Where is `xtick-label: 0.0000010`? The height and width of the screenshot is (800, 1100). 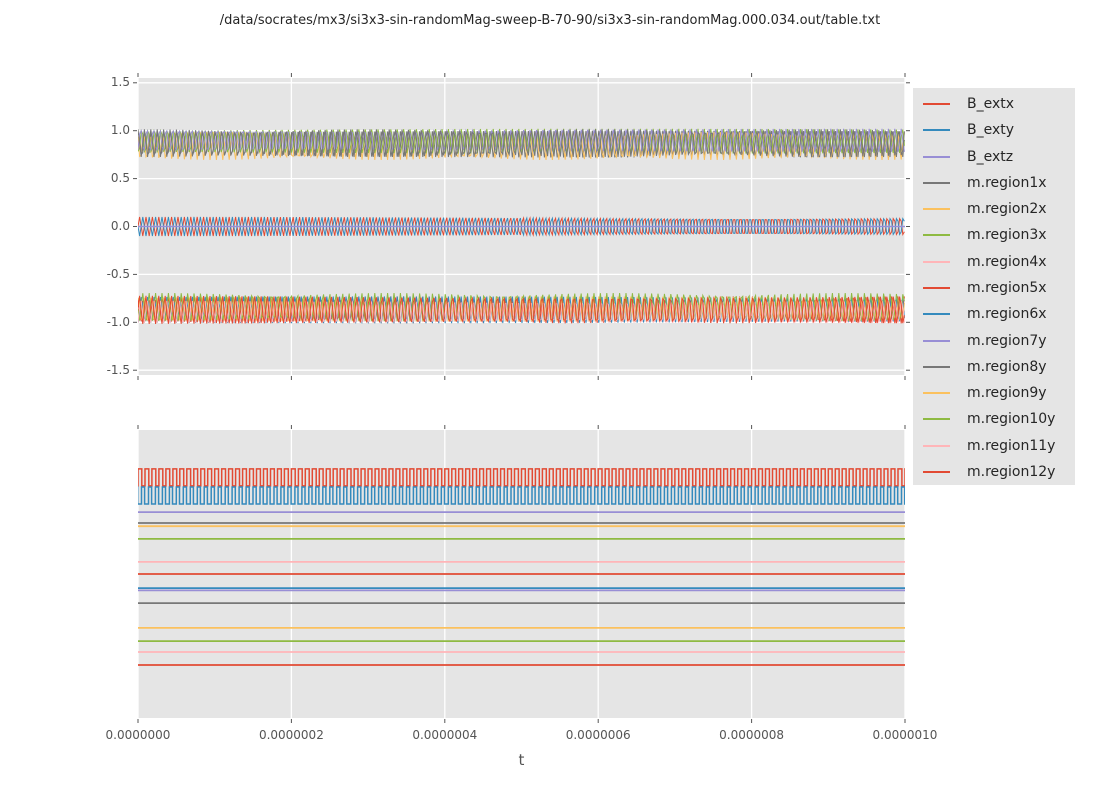 xtick-label: 0.0000010 is located at coordinates (905, 735).